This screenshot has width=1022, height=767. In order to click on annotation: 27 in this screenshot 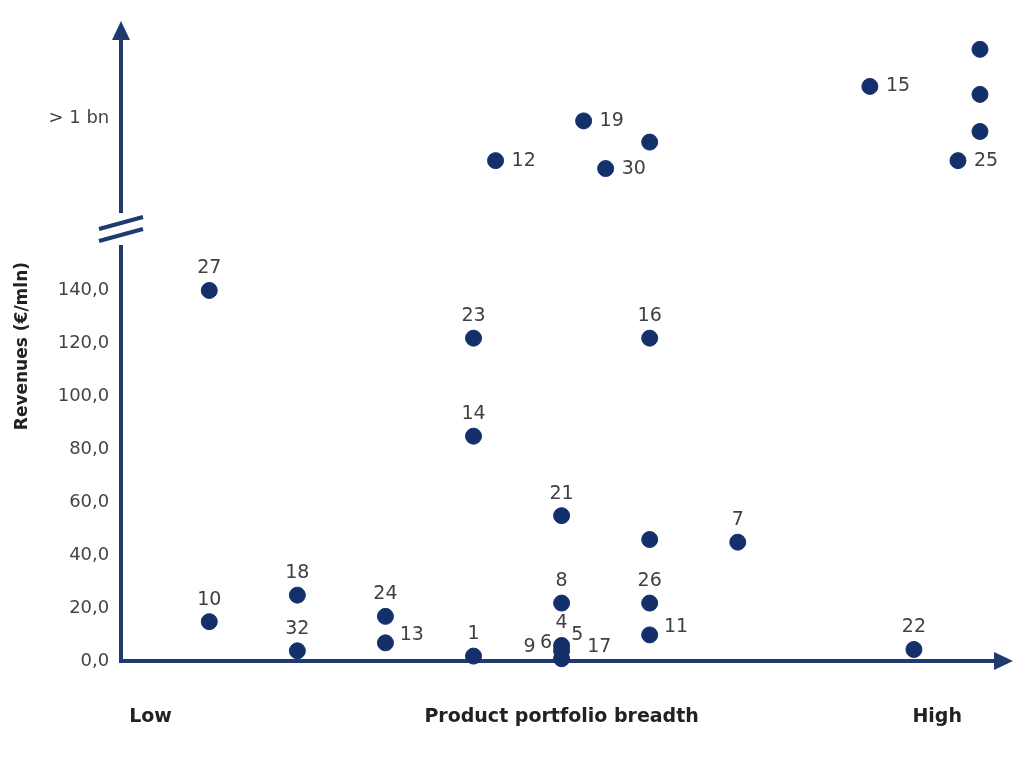, I will do `click(209, 266)`.